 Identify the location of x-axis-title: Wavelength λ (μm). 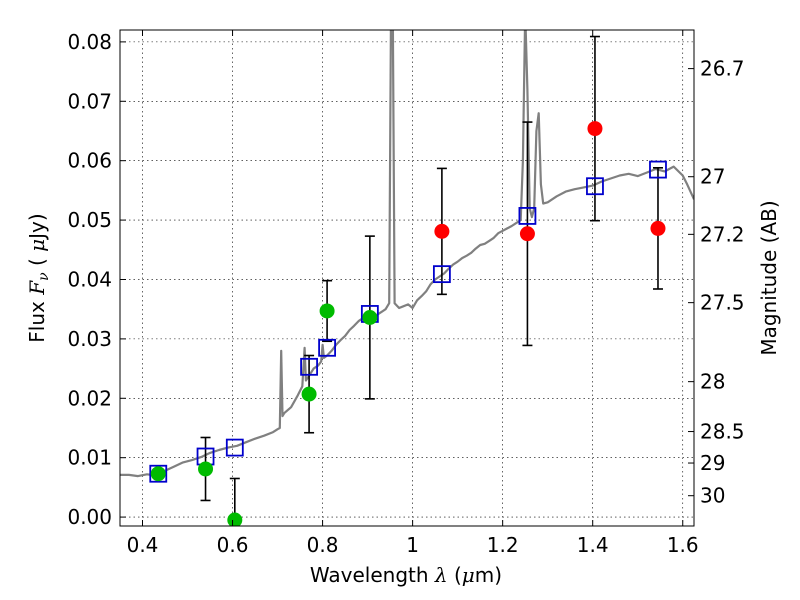
(406, 575).